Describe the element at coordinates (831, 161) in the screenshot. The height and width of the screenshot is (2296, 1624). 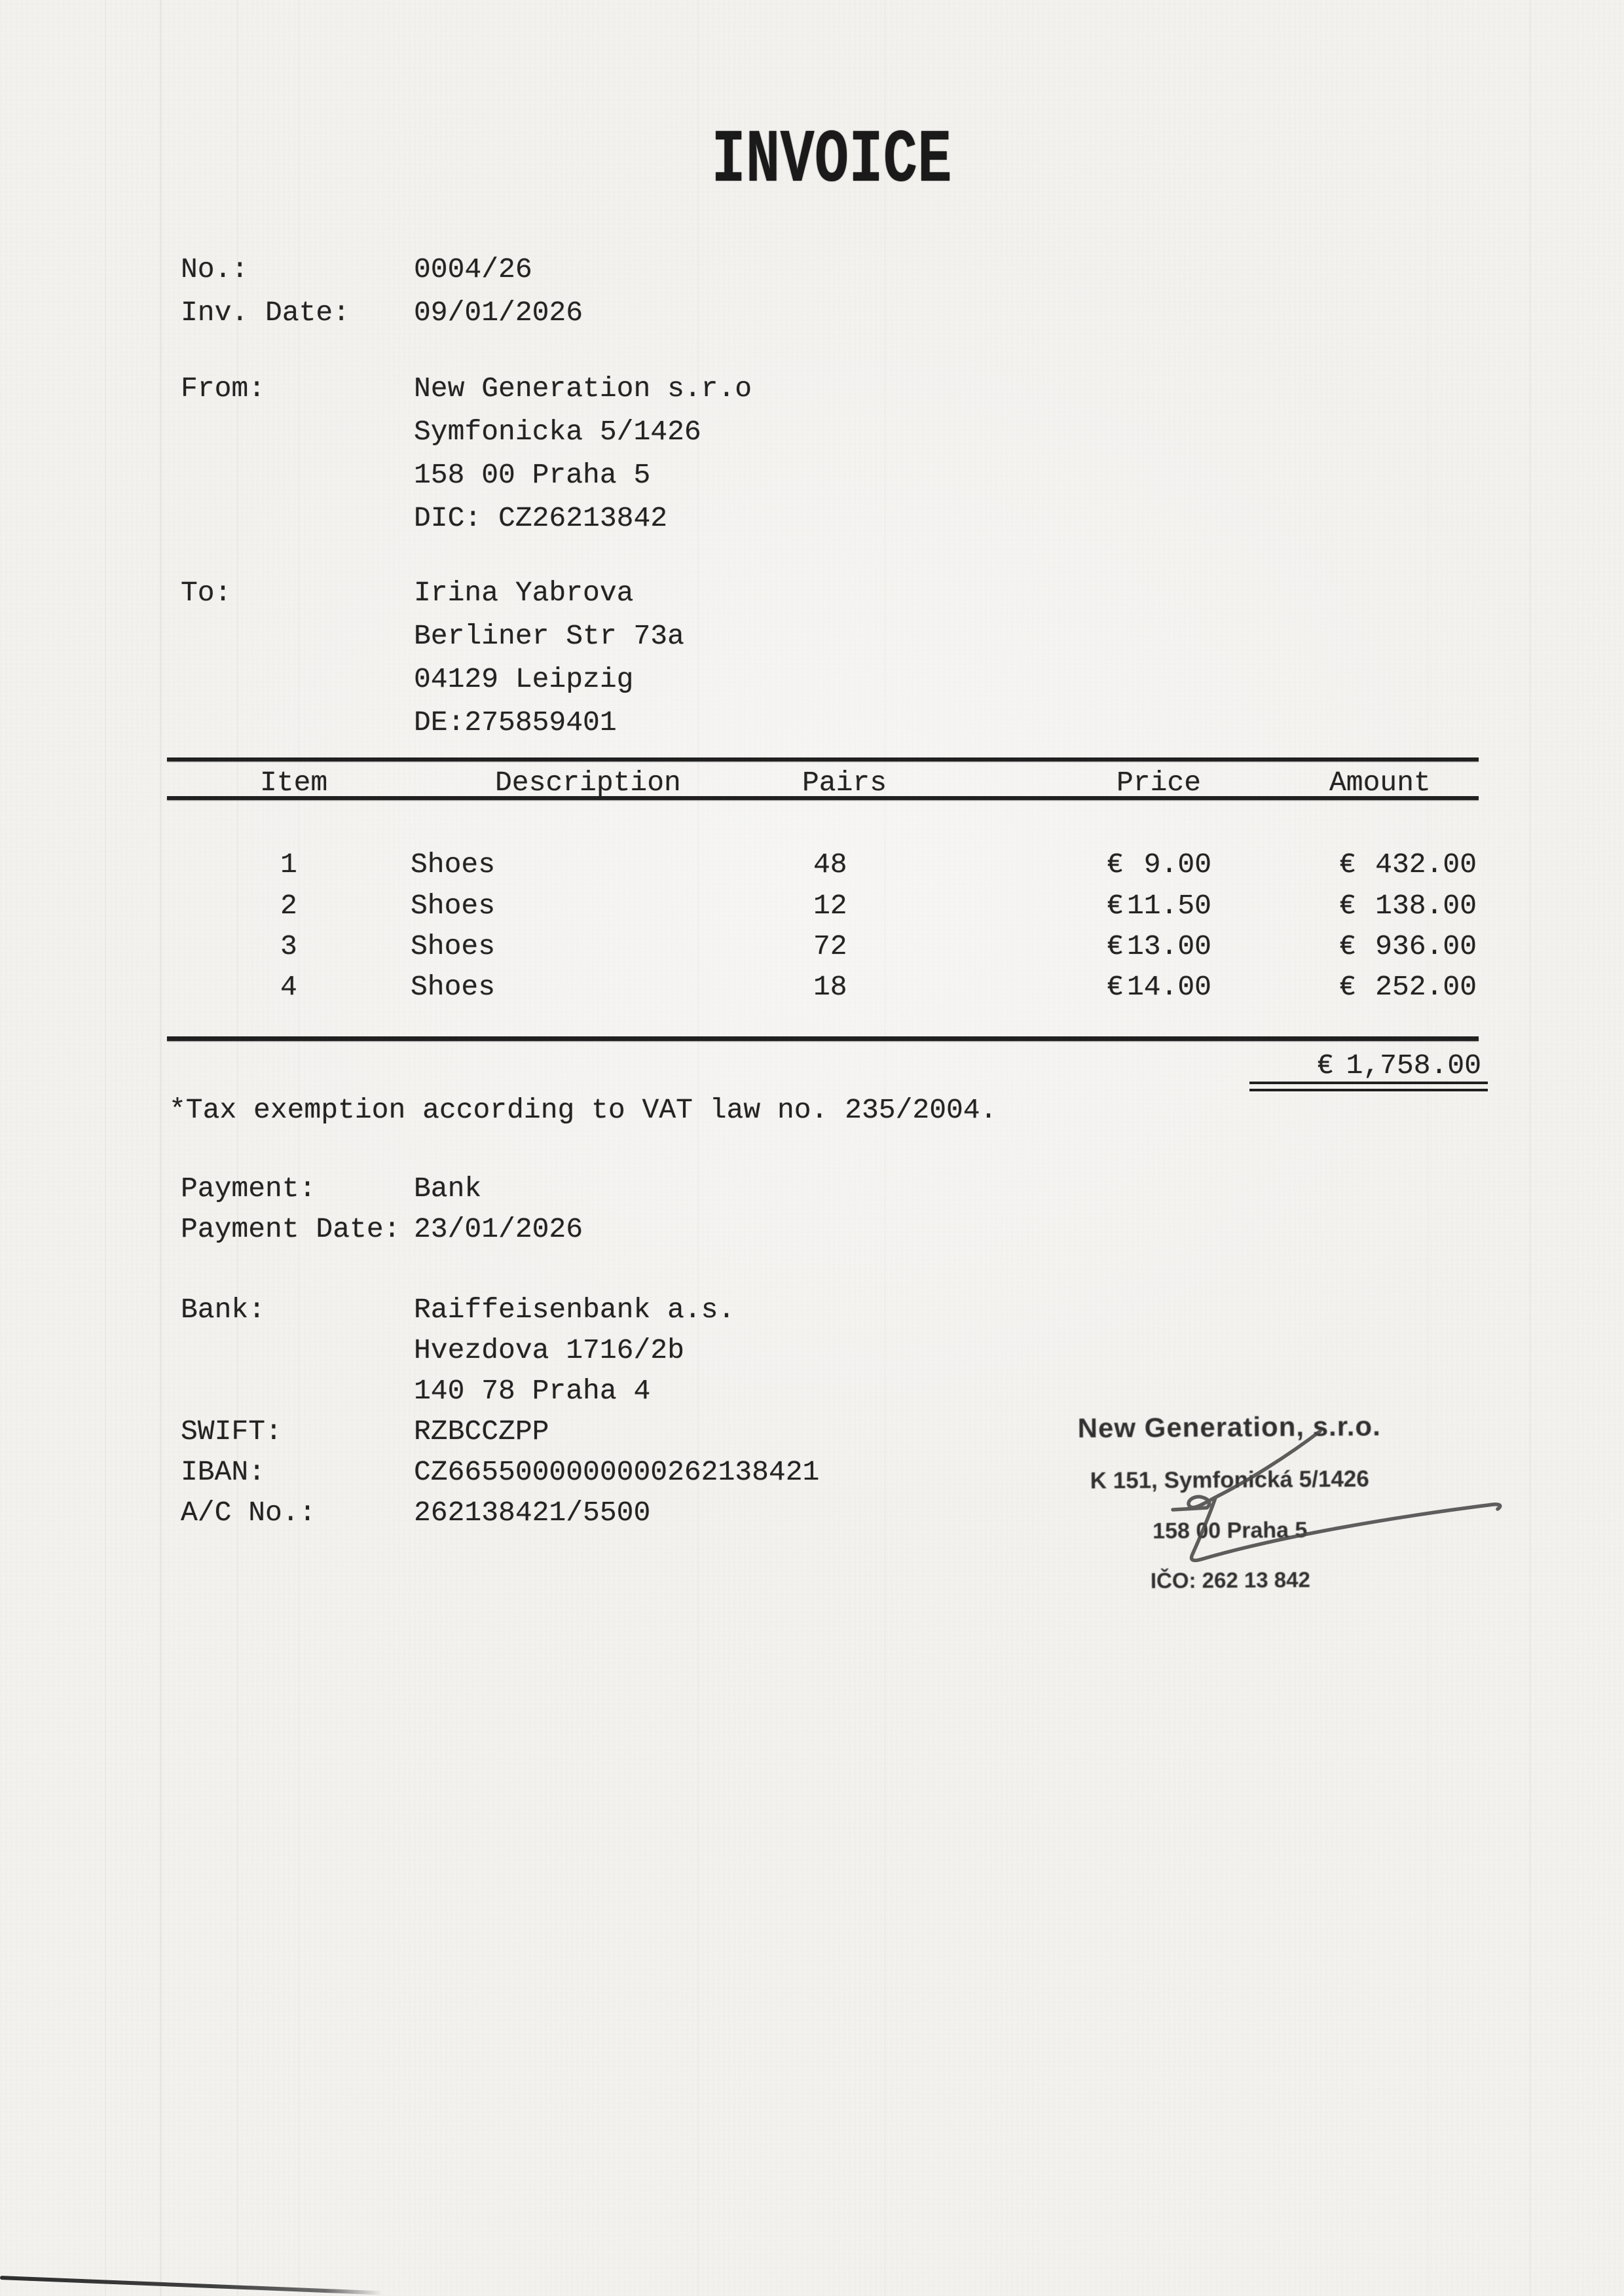
I see `page-title: INVOICE` at that location.